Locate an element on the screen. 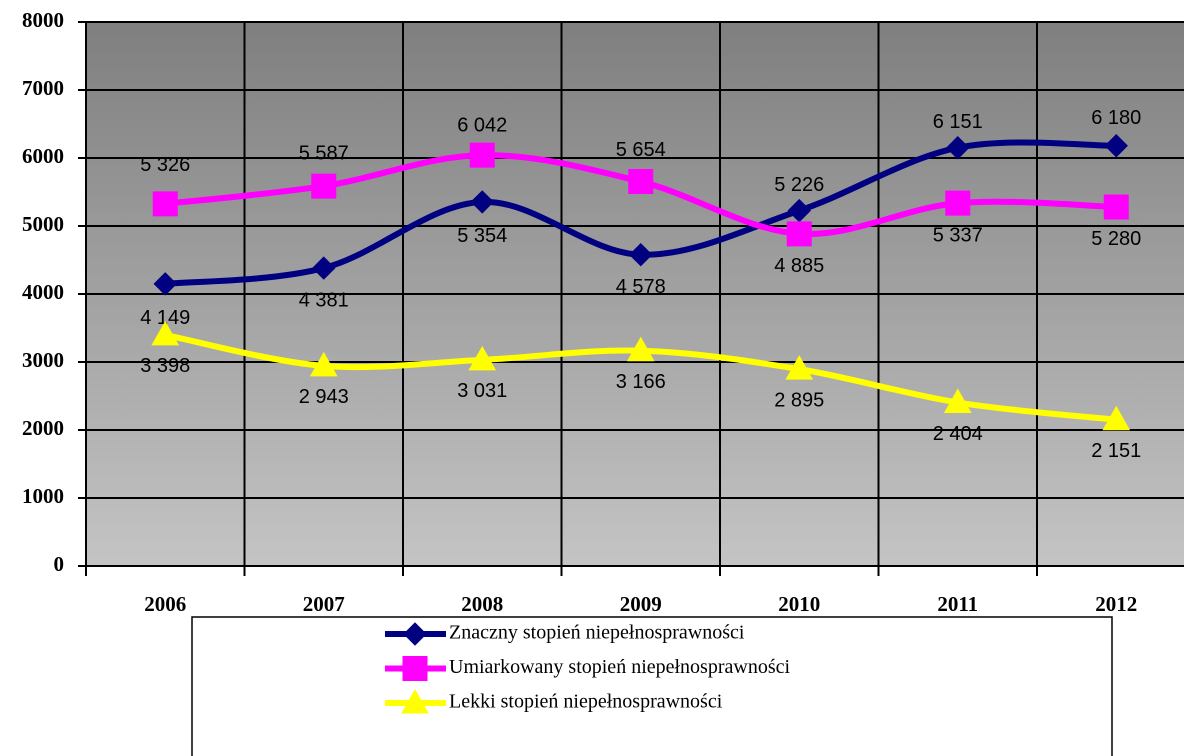  y-tick-label: 2000 is located at coordinates (43, 428).